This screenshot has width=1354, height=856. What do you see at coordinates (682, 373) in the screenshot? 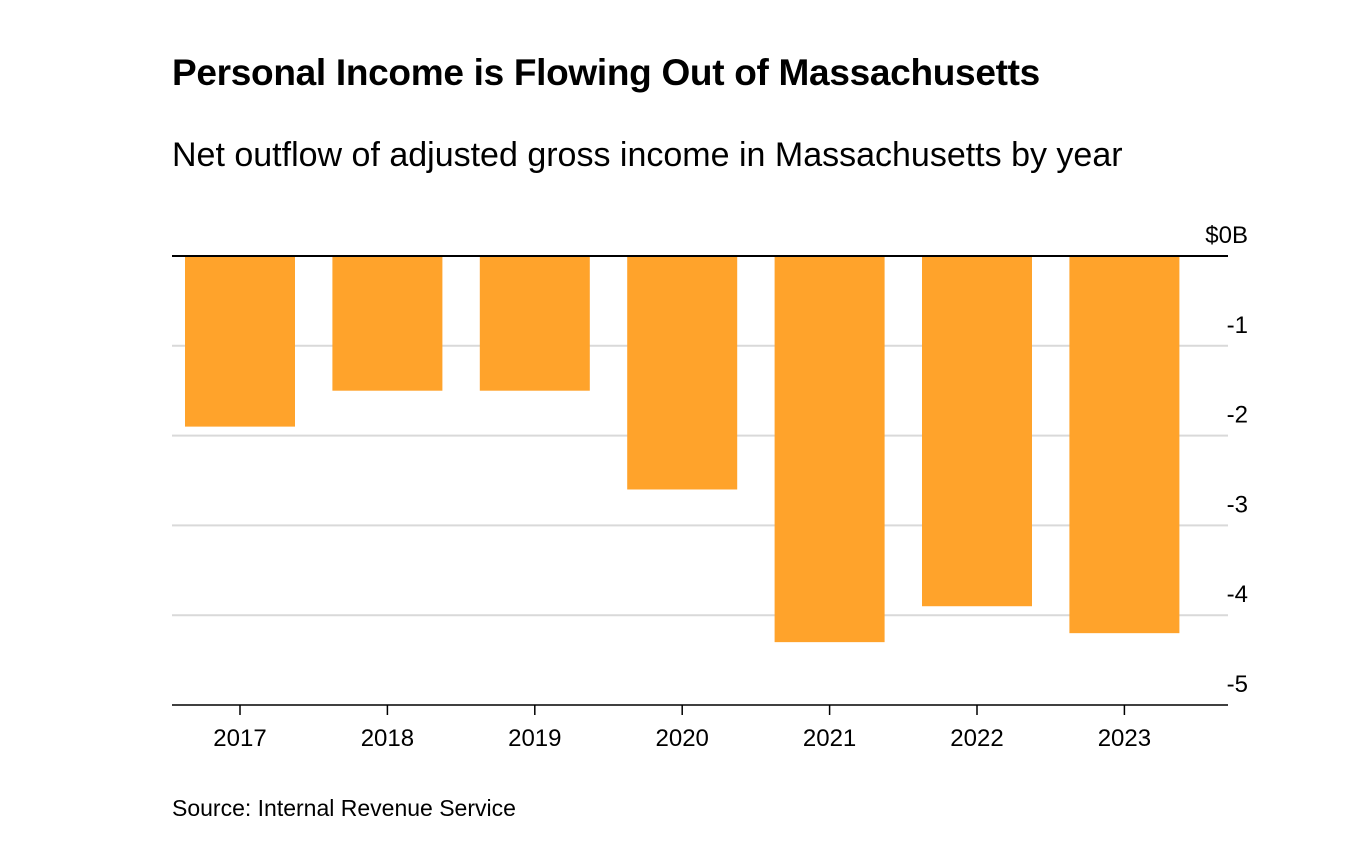
I see `bar-2020` at bounding box center [682, 373].